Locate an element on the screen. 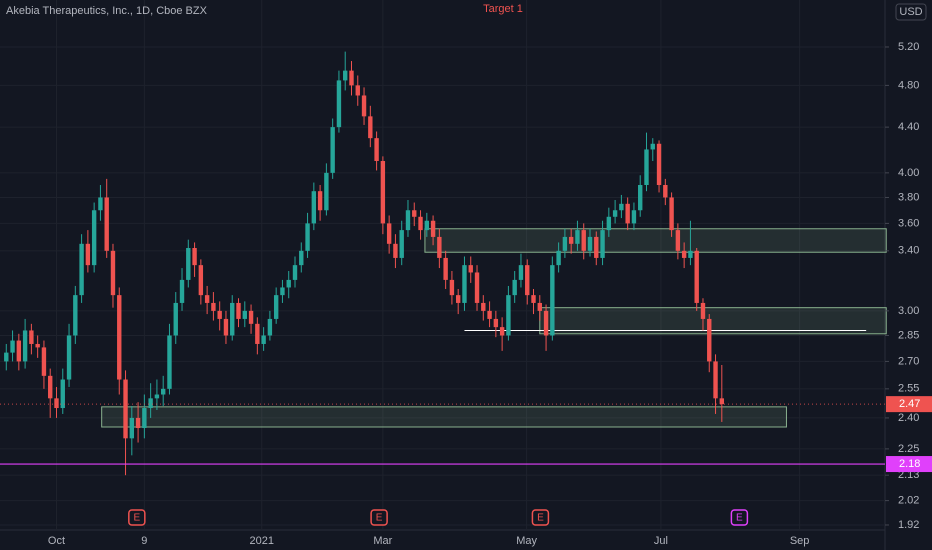  x-tick-label: Mar is located at coordinates (382, 541).